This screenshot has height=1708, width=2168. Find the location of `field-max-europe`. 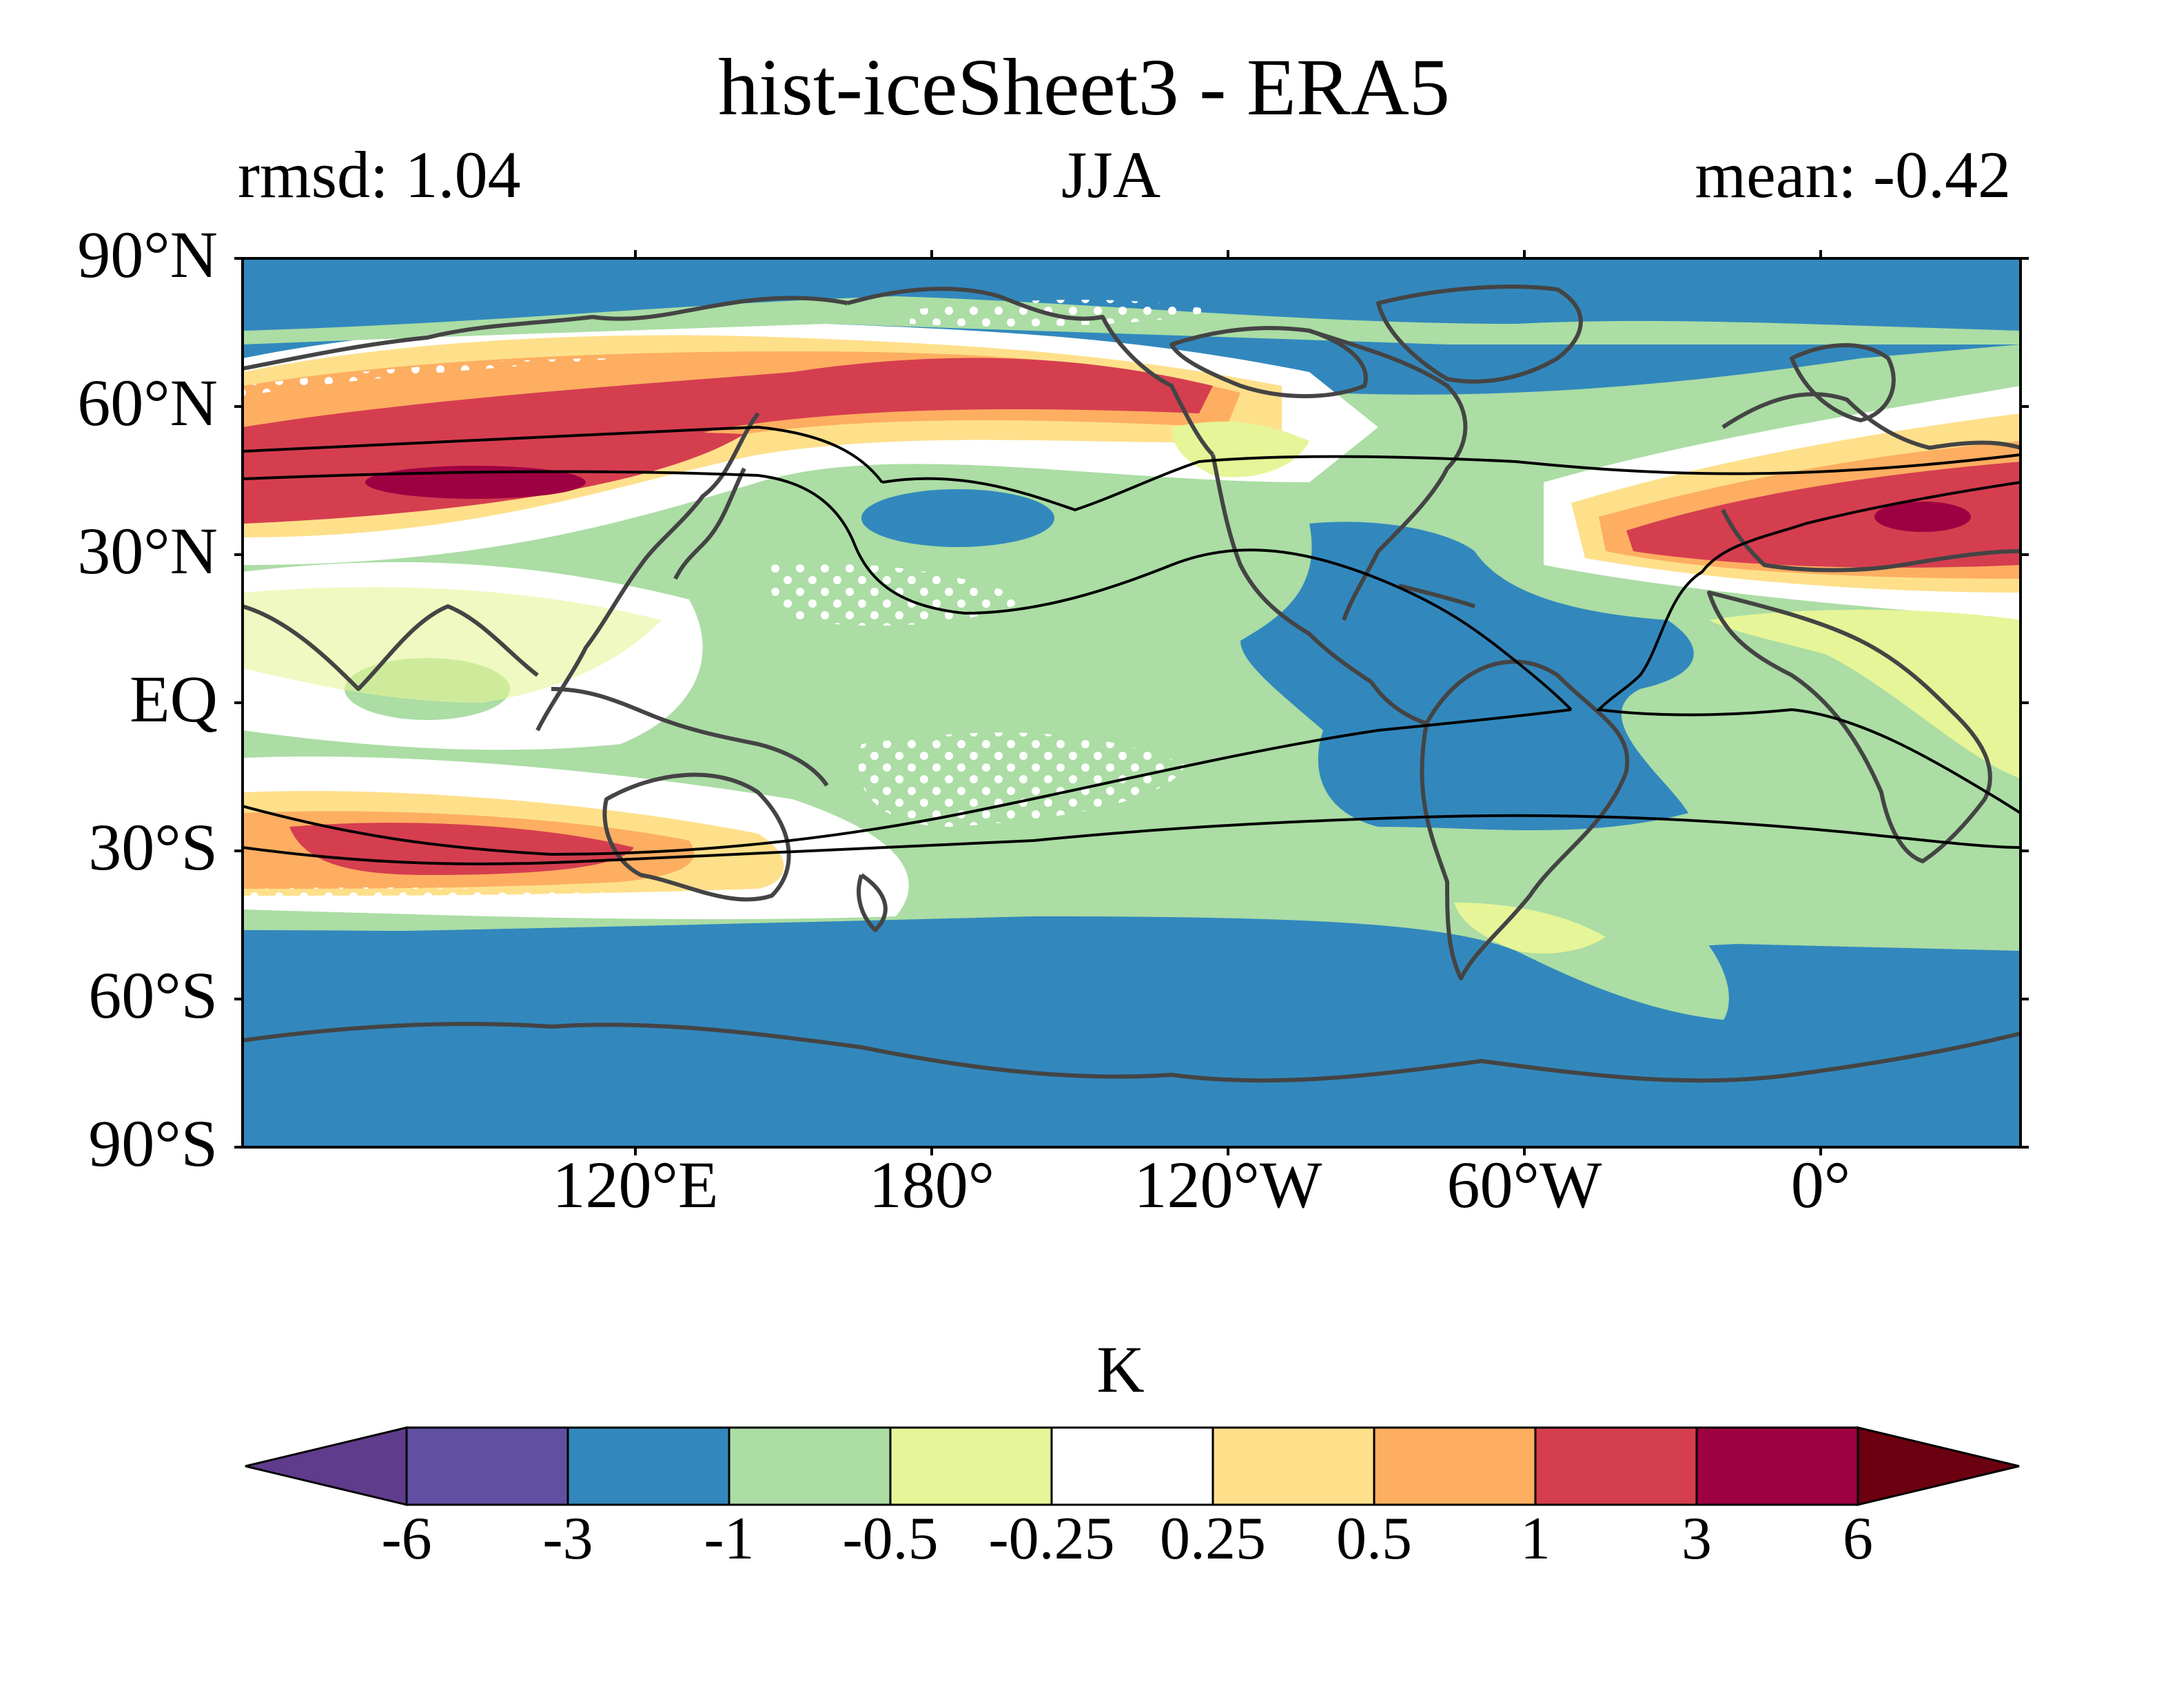

field-max-europe is located at coordinates (1922, 517).